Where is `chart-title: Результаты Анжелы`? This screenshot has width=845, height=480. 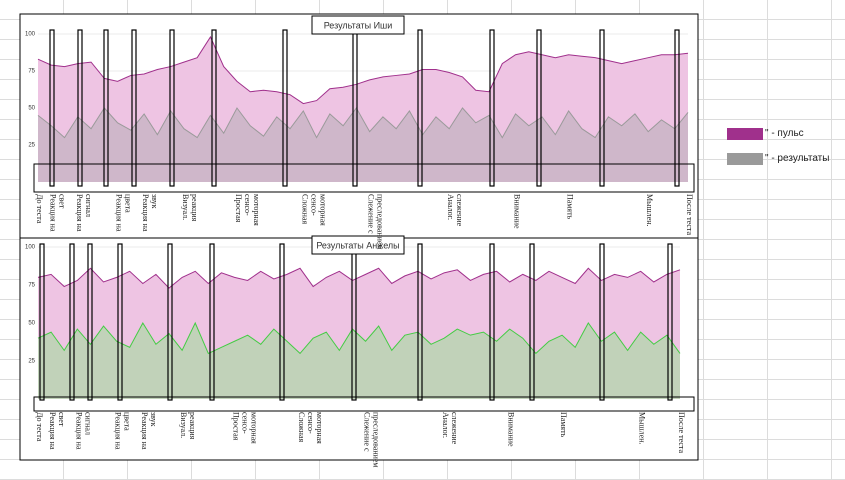
chart-title: Результаты Анжелы is located at coordinates (357, 245).